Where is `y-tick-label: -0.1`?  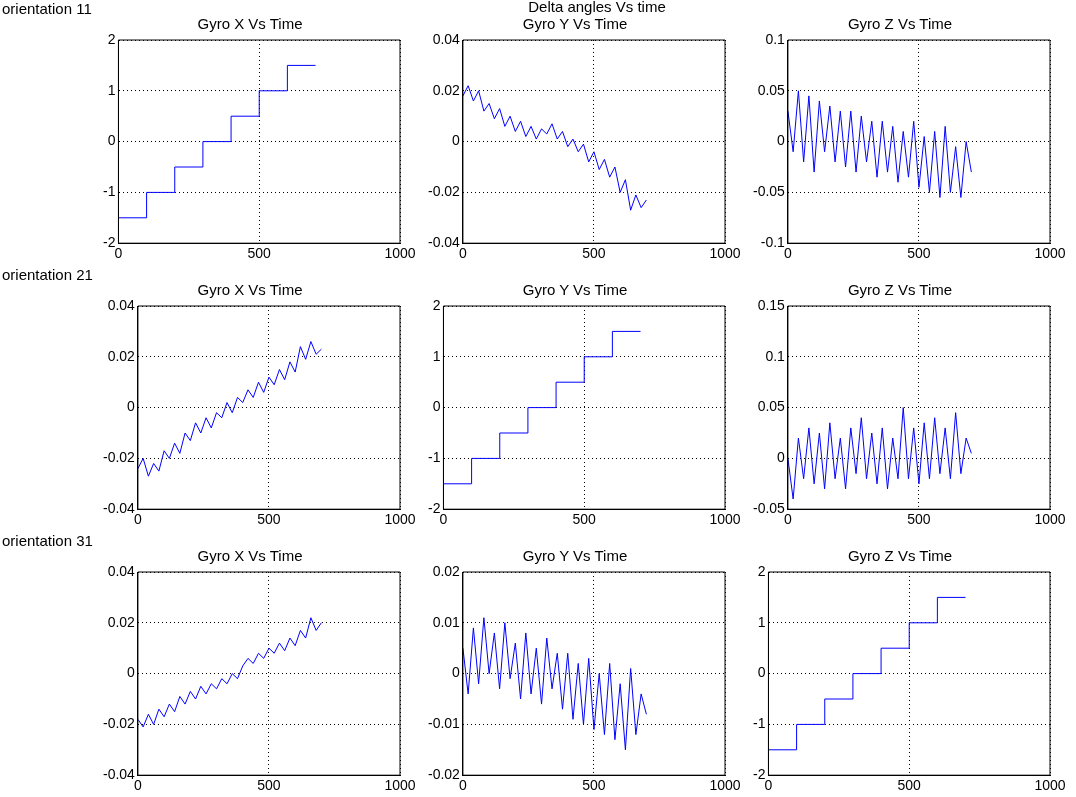
y-tick-label: -0.1 is located at coordinates (773, 242).